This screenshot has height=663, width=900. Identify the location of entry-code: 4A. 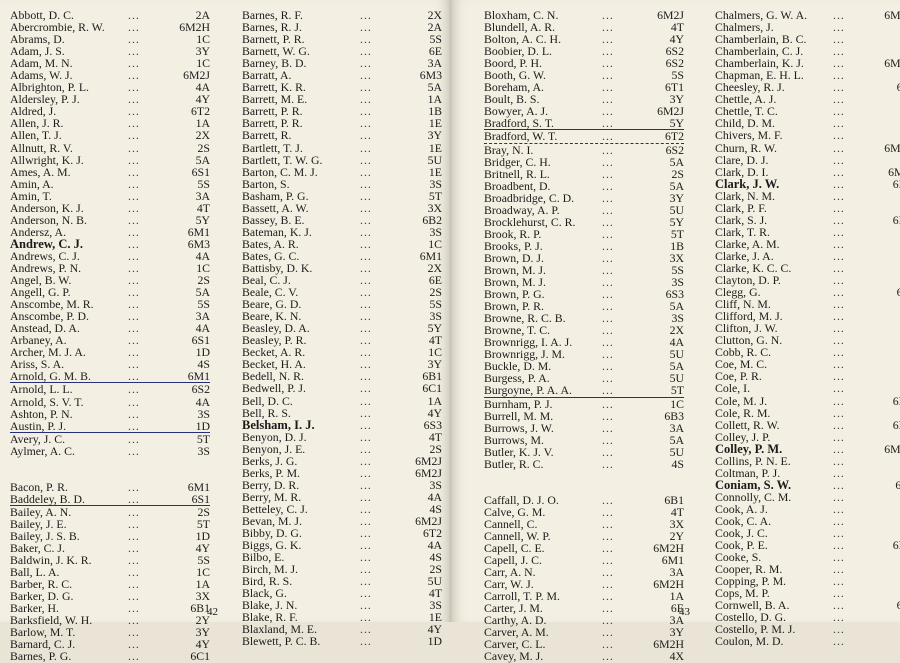
(202, 255).